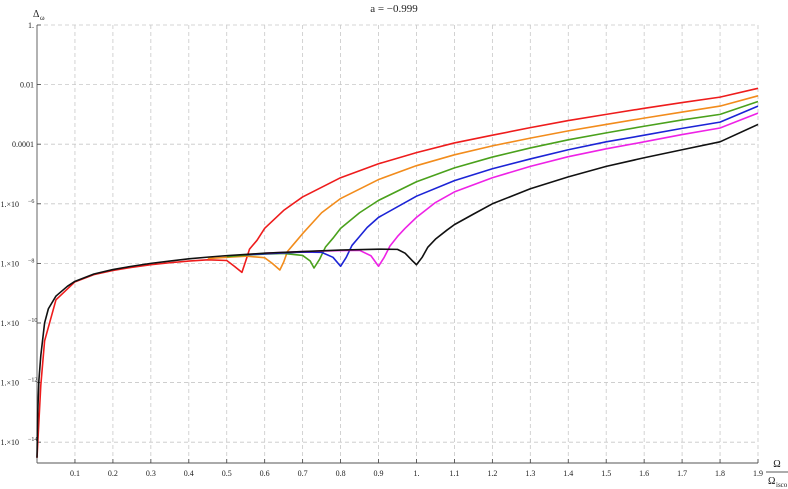 The height and width of the screenshot is (489, 788). I want to click on x-tick-label: 0.2, so click(113, 473).